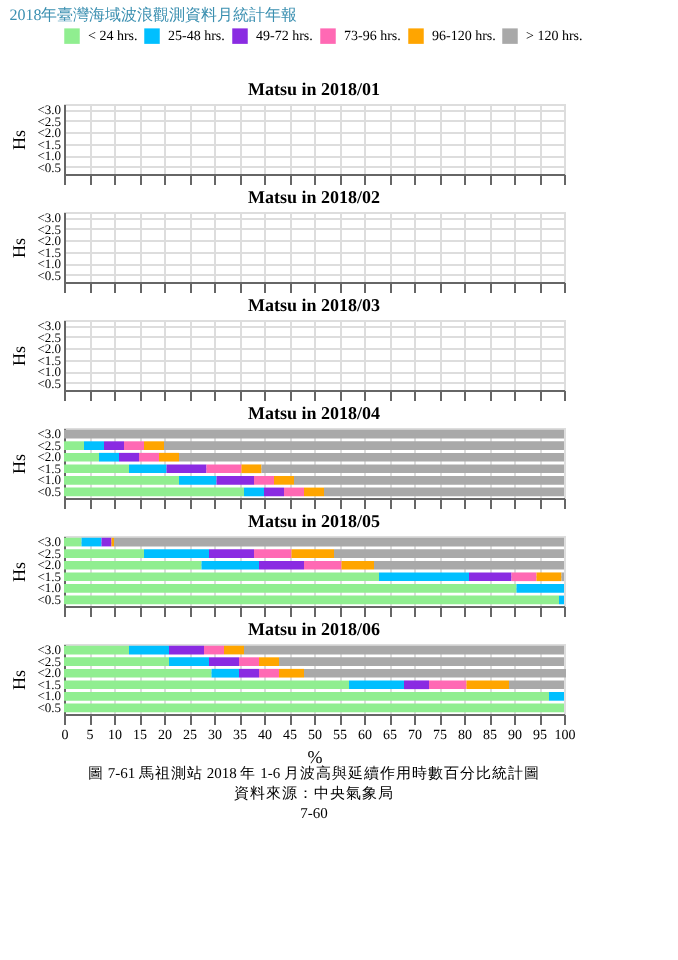  What do you see at coordinates (153, 15) in the screenshot?
I see `text: 2018年臺灣海域波浪觀測資料月統計年報` at bounding box center [153, 15].